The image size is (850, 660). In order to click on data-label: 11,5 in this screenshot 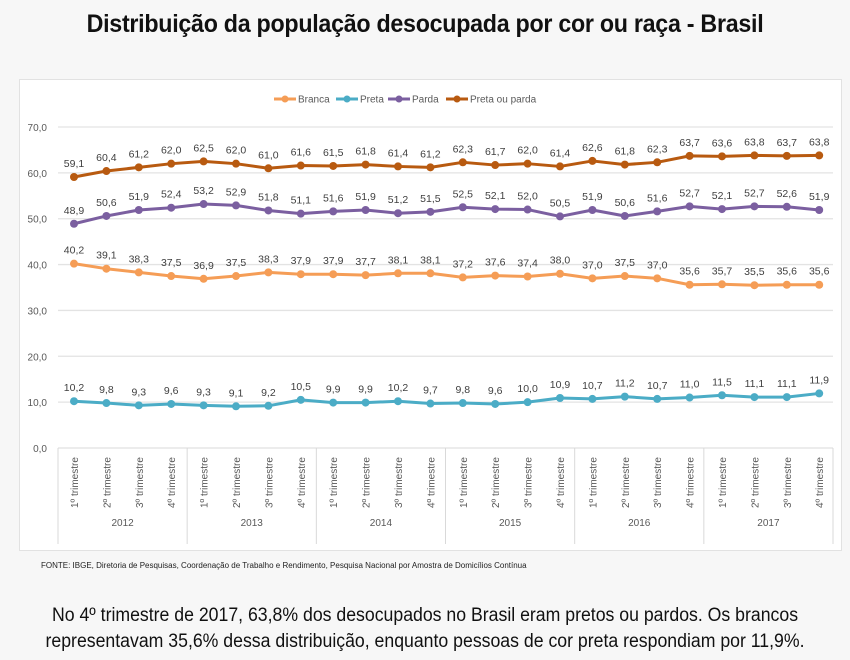, I will do `click(722, 382)`.